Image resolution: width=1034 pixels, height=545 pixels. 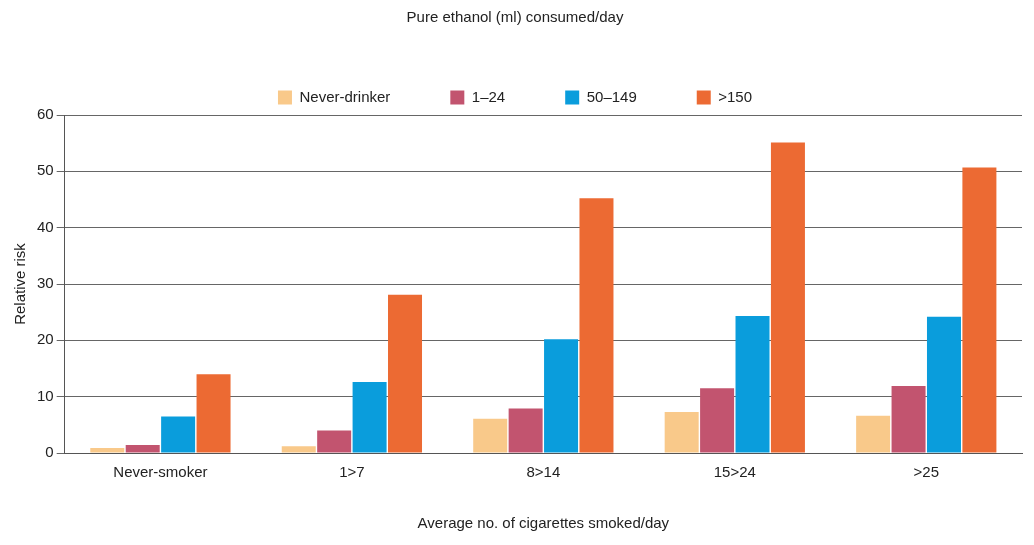 What do you see at coordinates (45, 395) in the screenshot?
I see `y-tick-label: 10` at bounding box center [45, 395].